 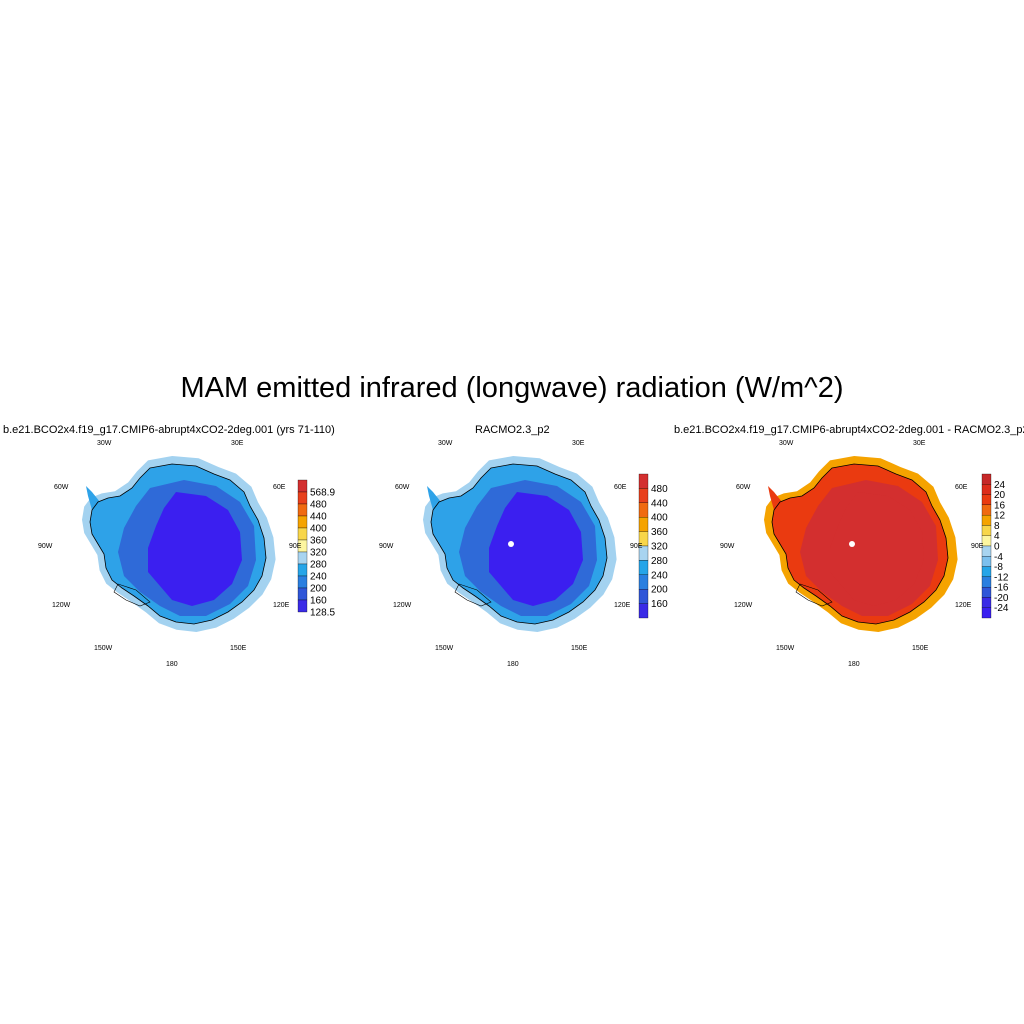 What do you see at coordinates (997, 526) in the screenshot?
I see `colorbar-label: 8` at bounding box center [997, 526].